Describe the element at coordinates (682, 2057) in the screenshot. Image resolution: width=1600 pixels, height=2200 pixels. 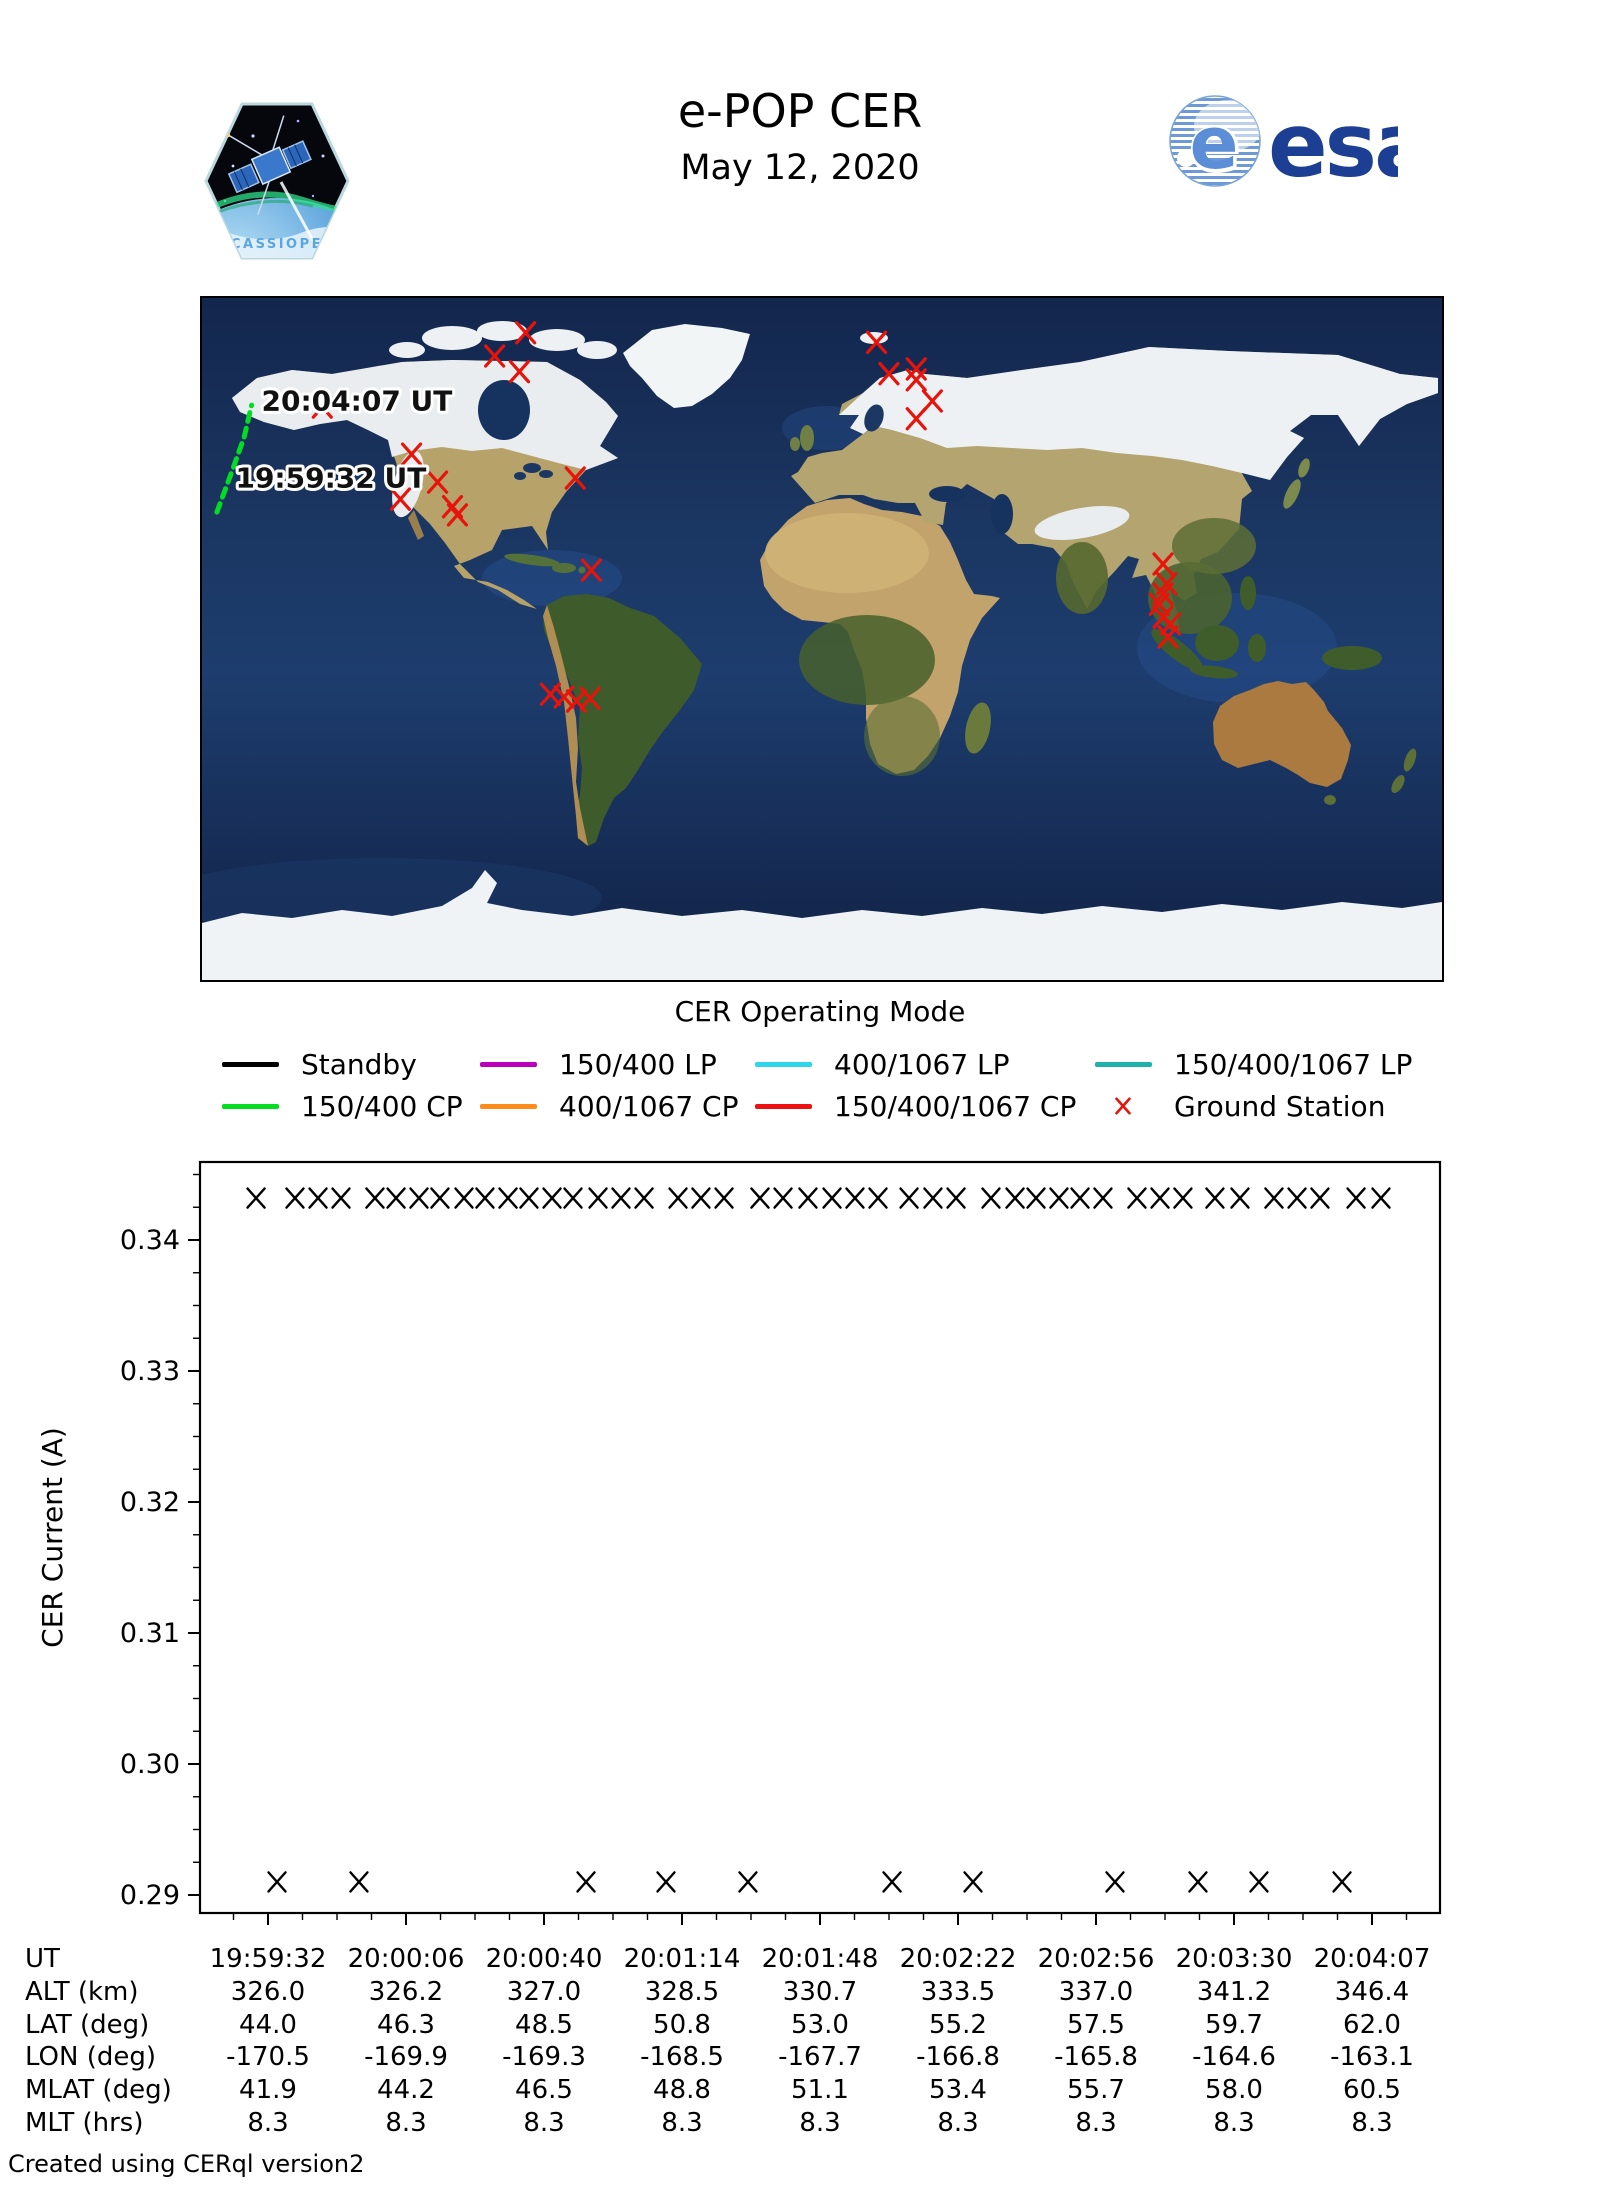
I see `table-cell: -168.5` at that location.